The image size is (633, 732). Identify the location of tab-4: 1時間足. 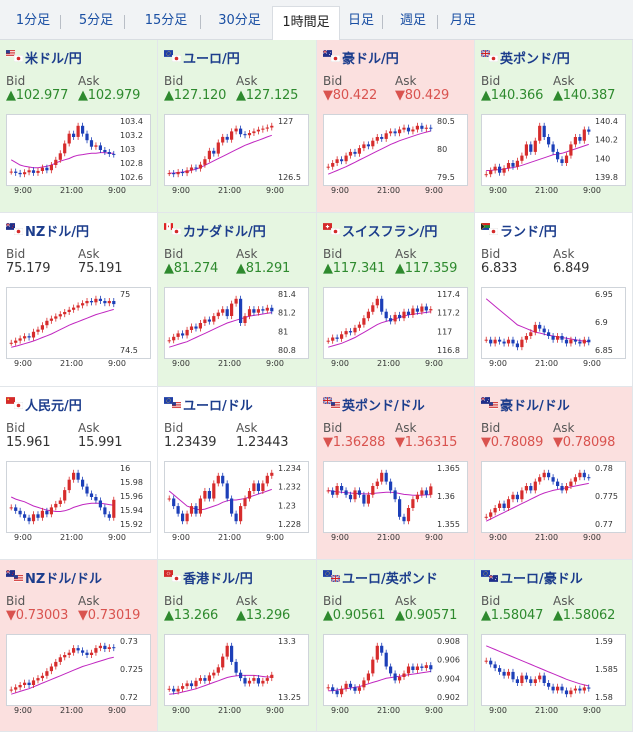
(306, 23).